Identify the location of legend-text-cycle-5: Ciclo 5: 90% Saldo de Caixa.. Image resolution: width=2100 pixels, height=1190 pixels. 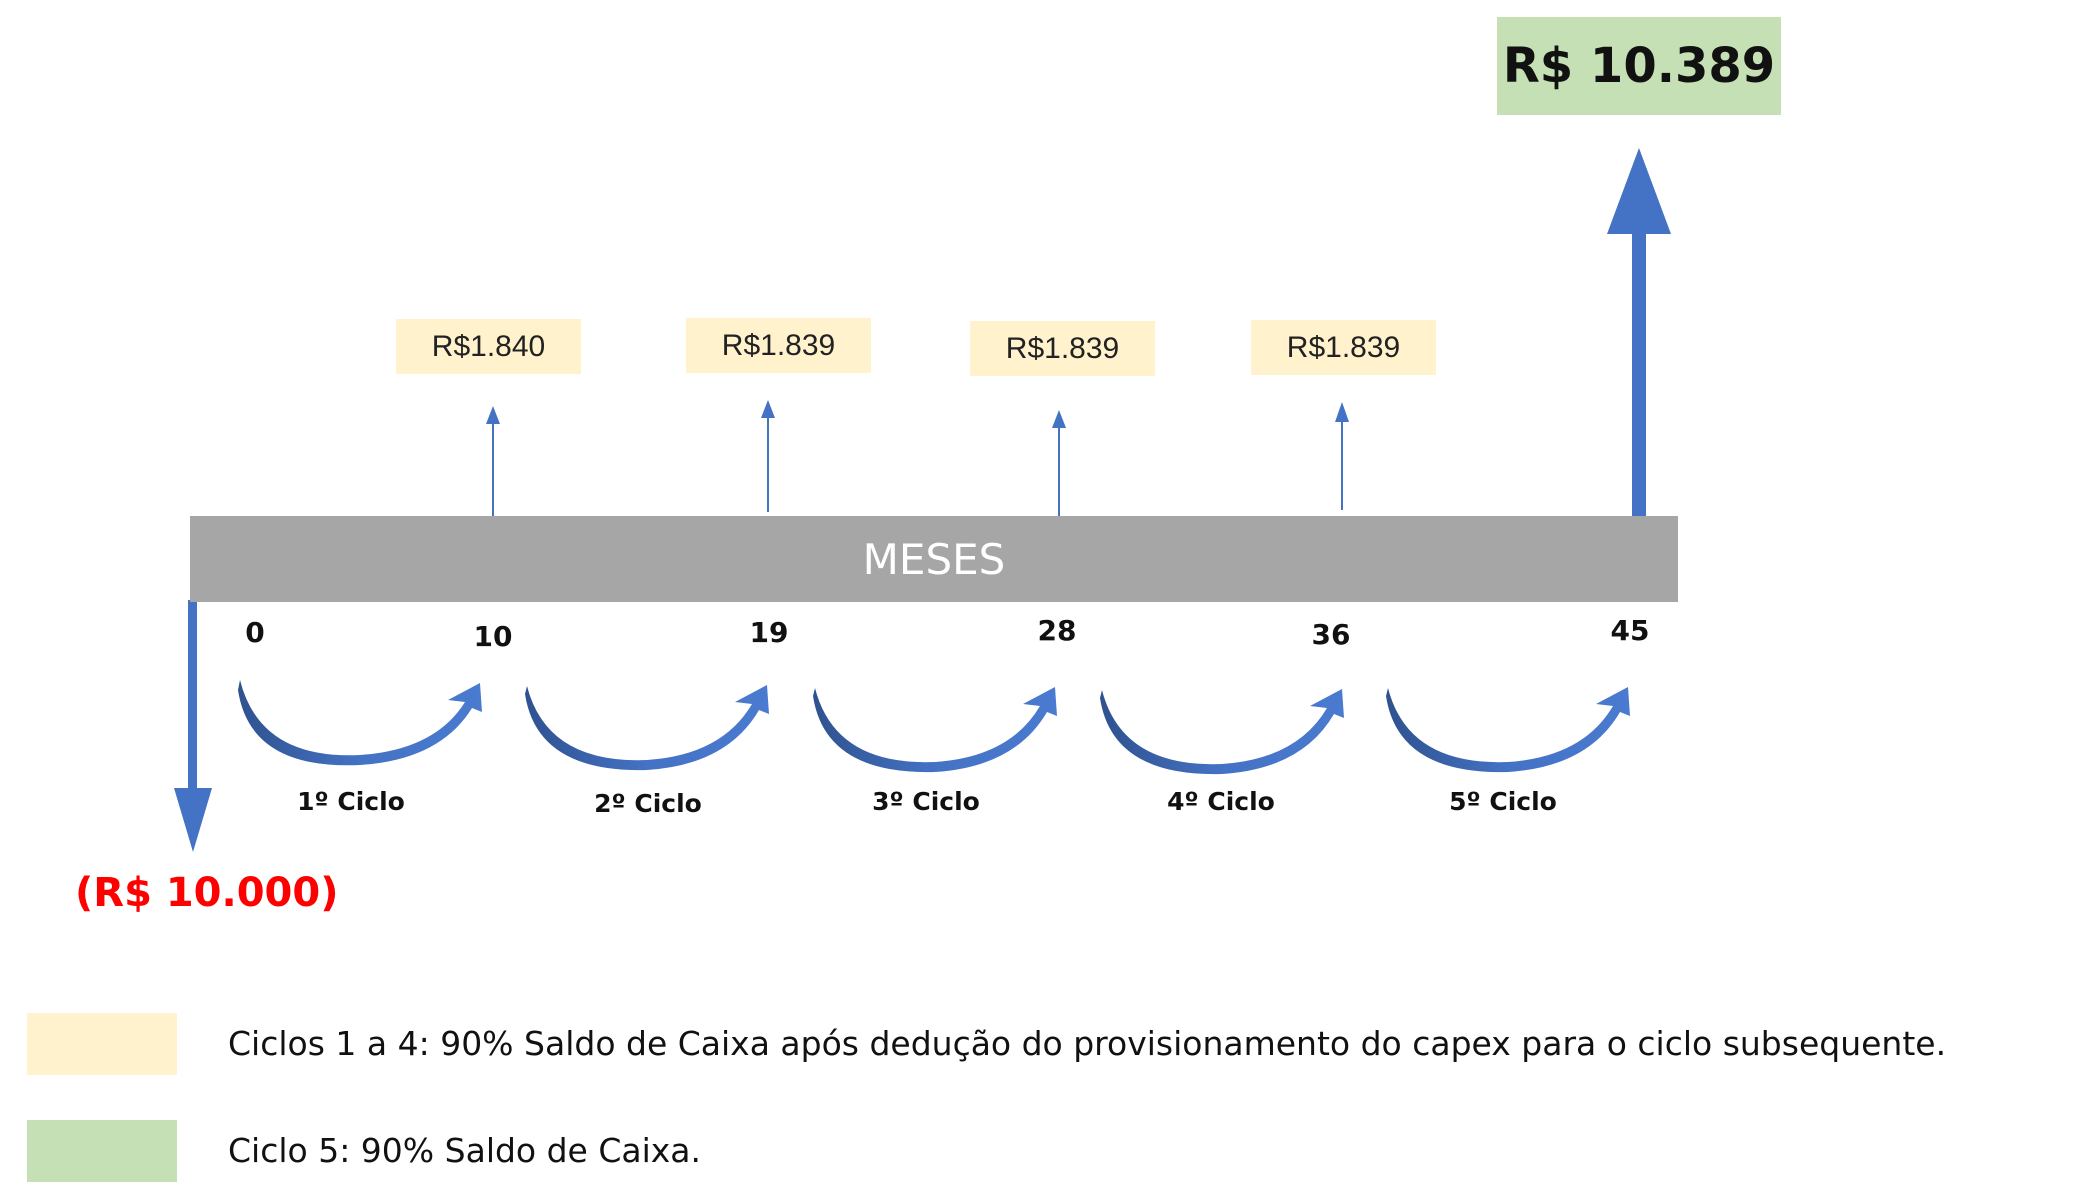
(465, 1150).